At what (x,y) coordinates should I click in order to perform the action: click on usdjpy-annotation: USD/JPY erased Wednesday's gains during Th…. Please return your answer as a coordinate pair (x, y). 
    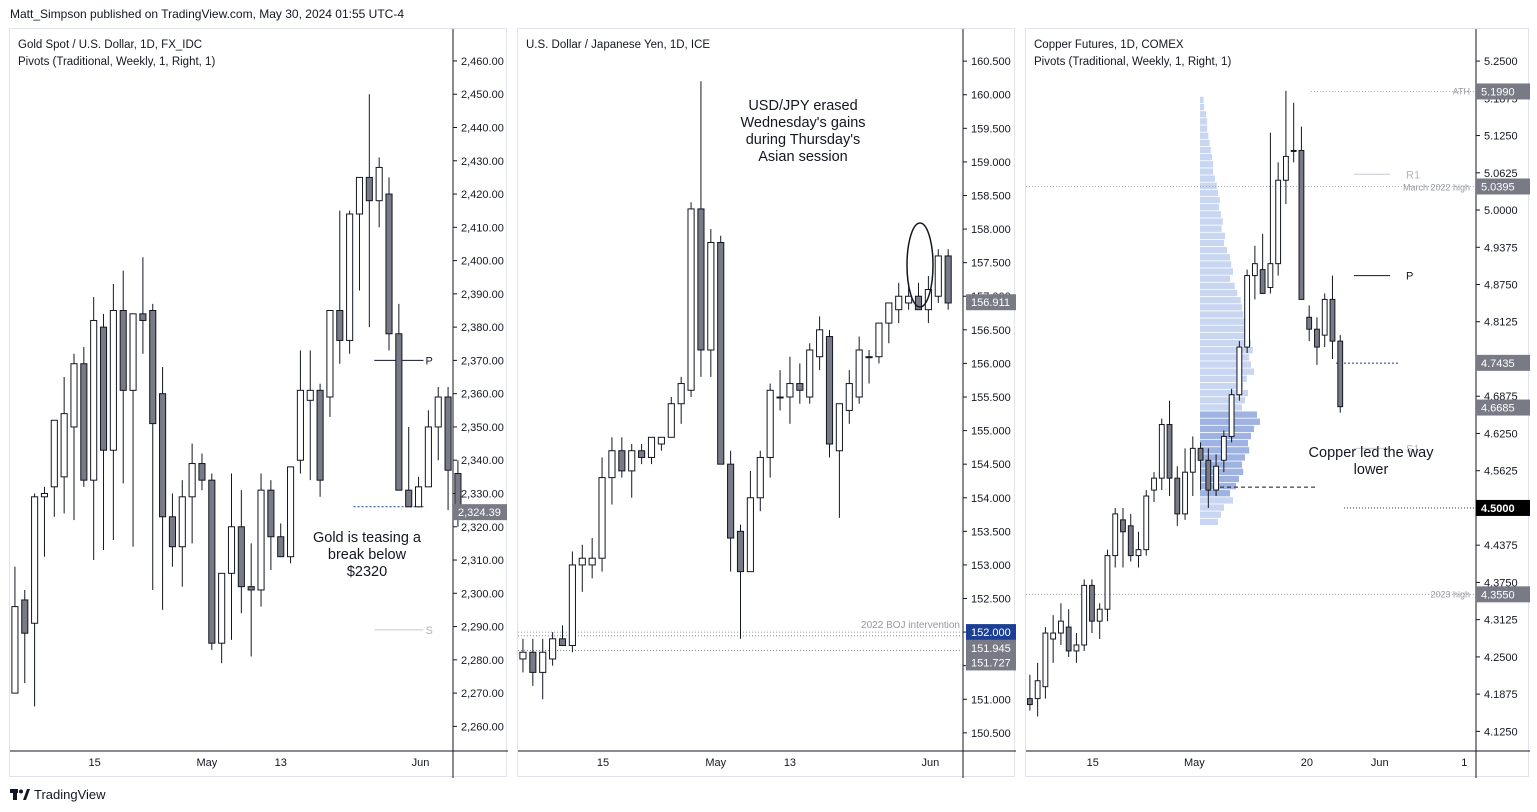
    Looking at the image, I should click on (802, 131).